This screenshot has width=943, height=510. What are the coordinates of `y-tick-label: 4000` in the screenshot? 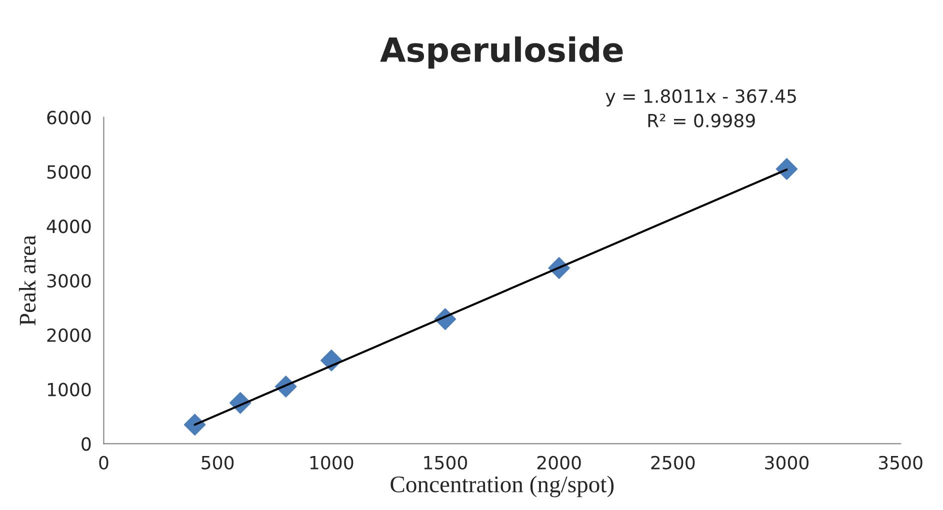 It's located at (68, 227).